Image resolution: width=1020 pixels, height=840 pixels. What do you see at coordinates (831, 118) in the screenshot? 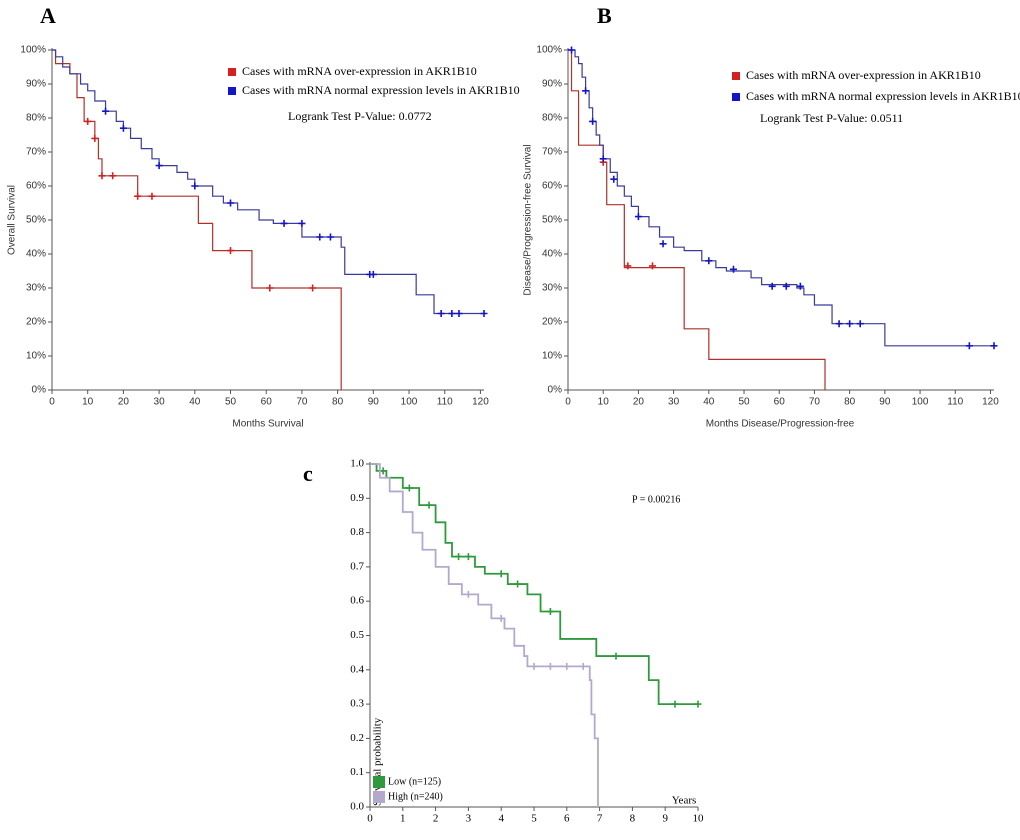
I see `annotation: Logrank Test P-Value: 0.0511` at bounding box center [831, 118].